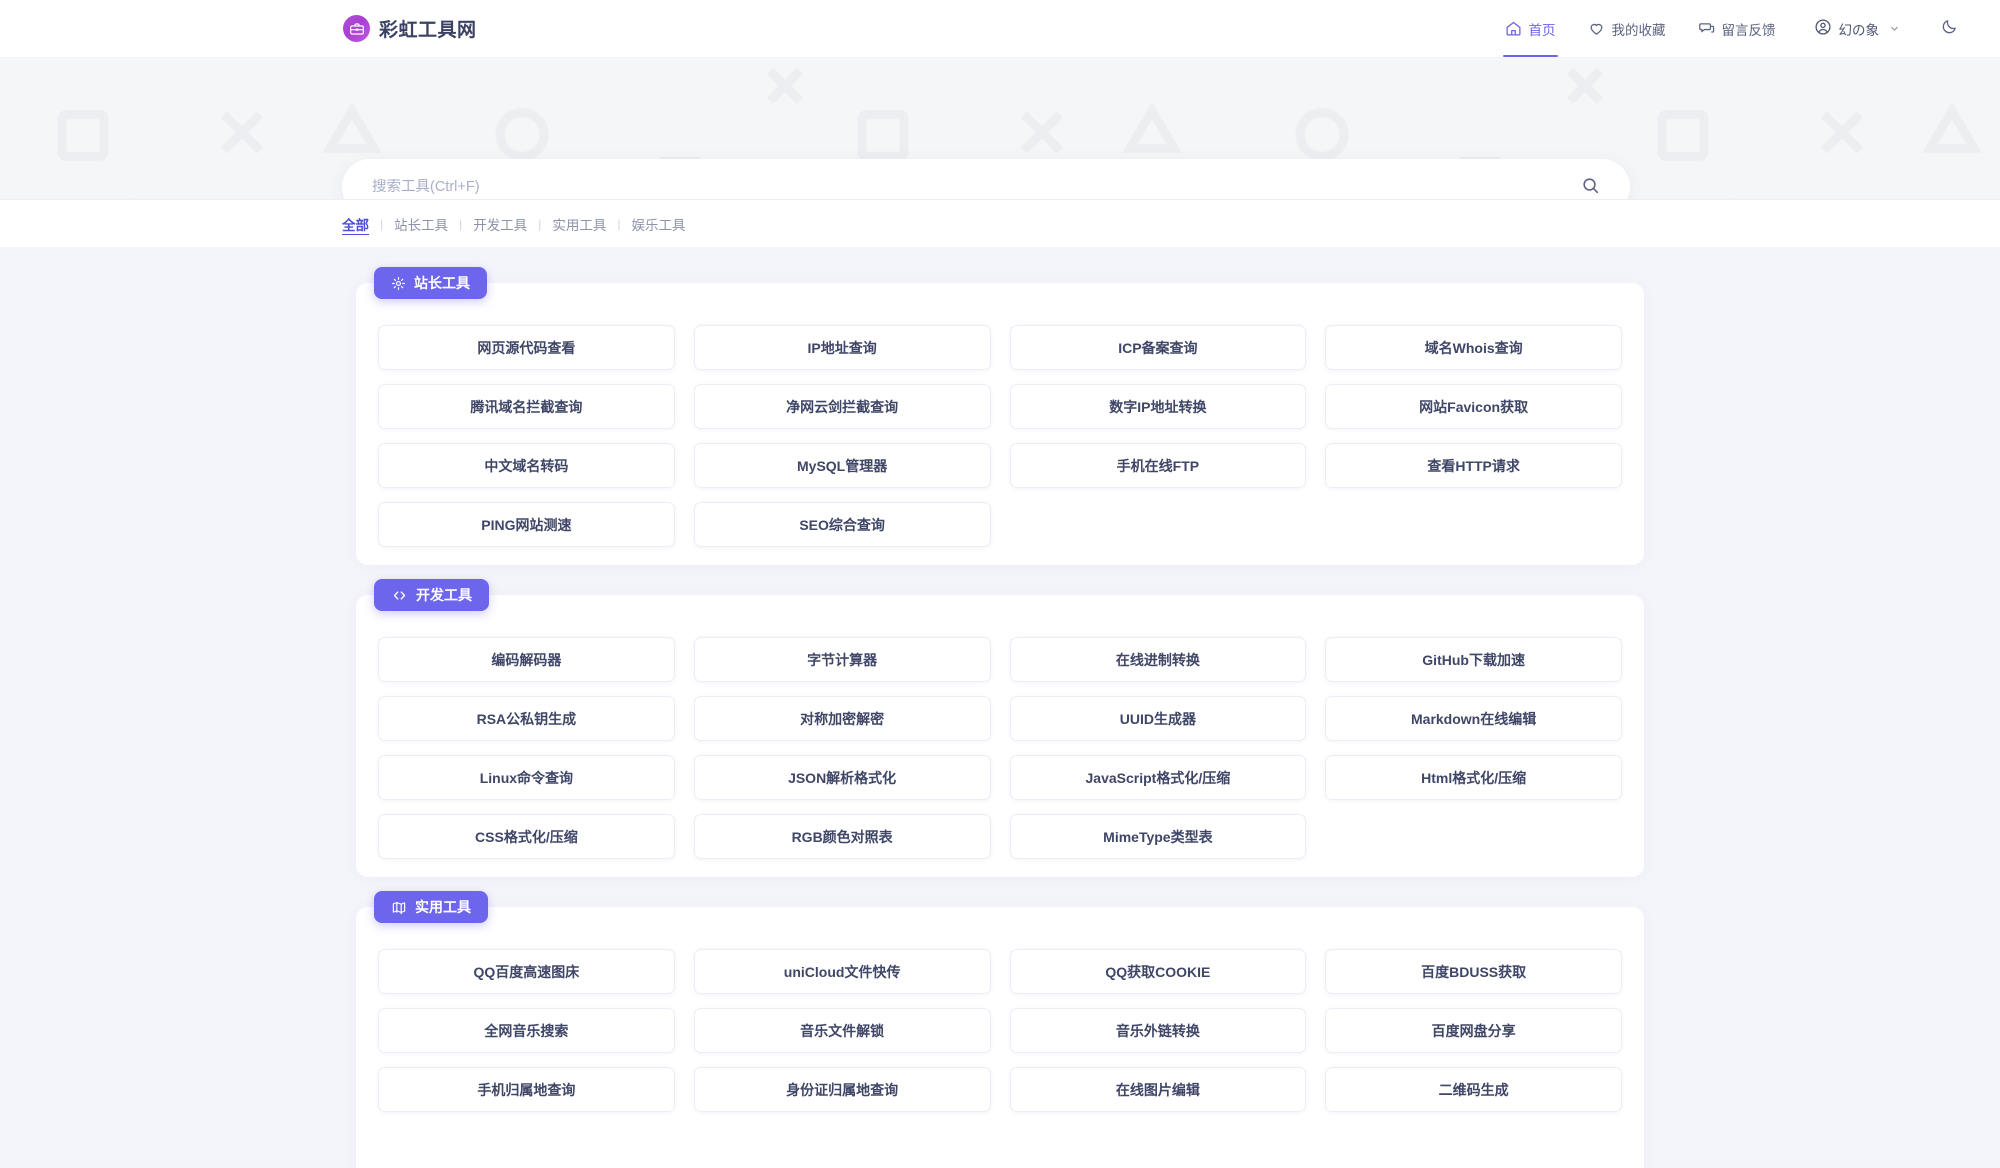 Image resolution: width=2000 pixels, height=1168 pixels. What do you see at coordinates (1513, 28) in the screenshot?
I see `home-icon` at bounding box center [1513, 28].